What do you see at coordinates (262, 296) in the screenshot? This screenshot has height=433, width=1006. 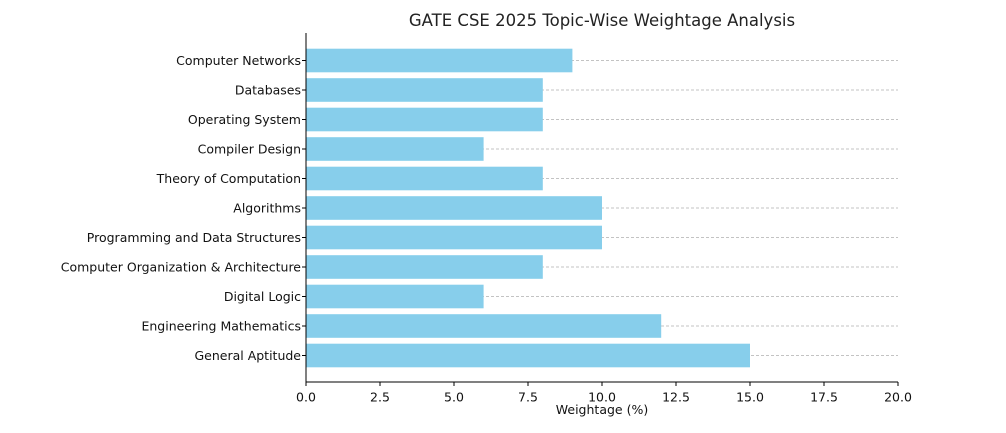 I see `category-label: Digital Logic` at bounding box center [262, 296].